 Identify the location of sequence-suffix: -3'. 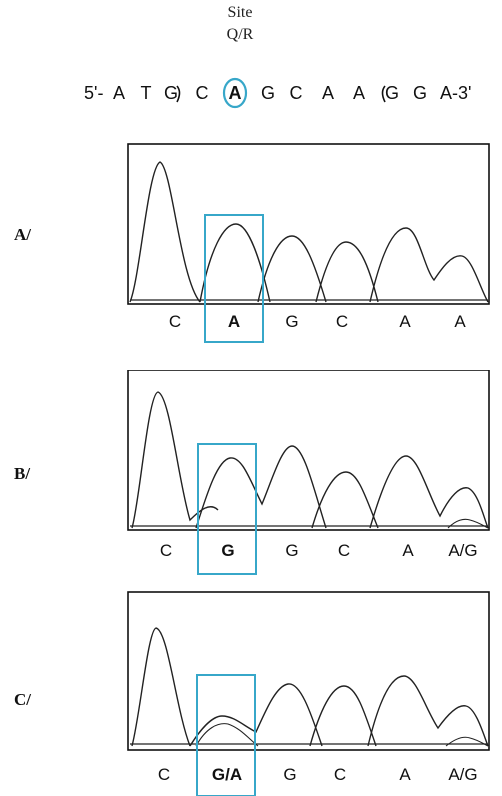
(461, 93).